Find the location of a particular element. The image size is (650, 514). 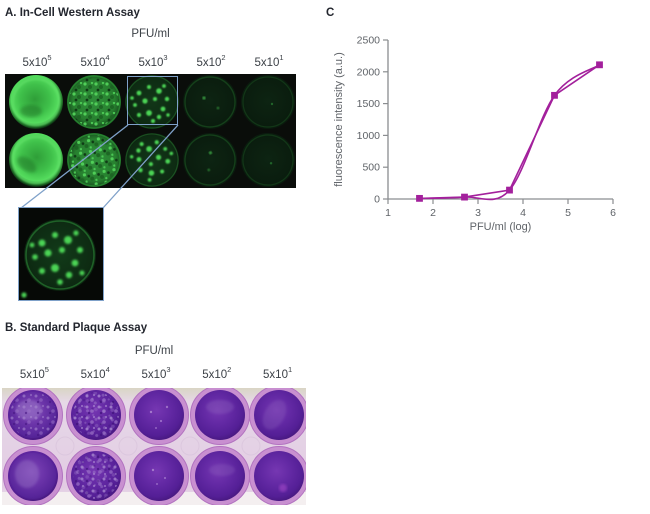

panel-b-dose-axis-title: PFU/ml is located at coordinates (154, 351).